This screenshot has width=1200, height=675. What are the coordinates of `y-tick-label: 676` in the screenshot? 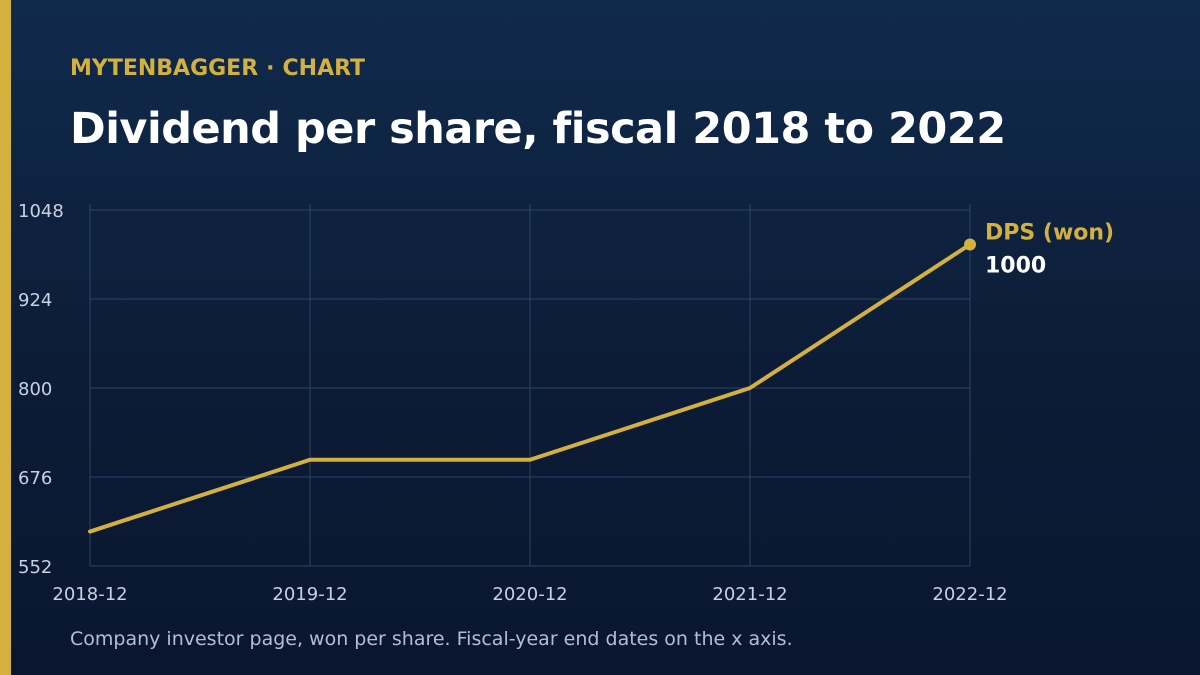 It's located at (35, 478).